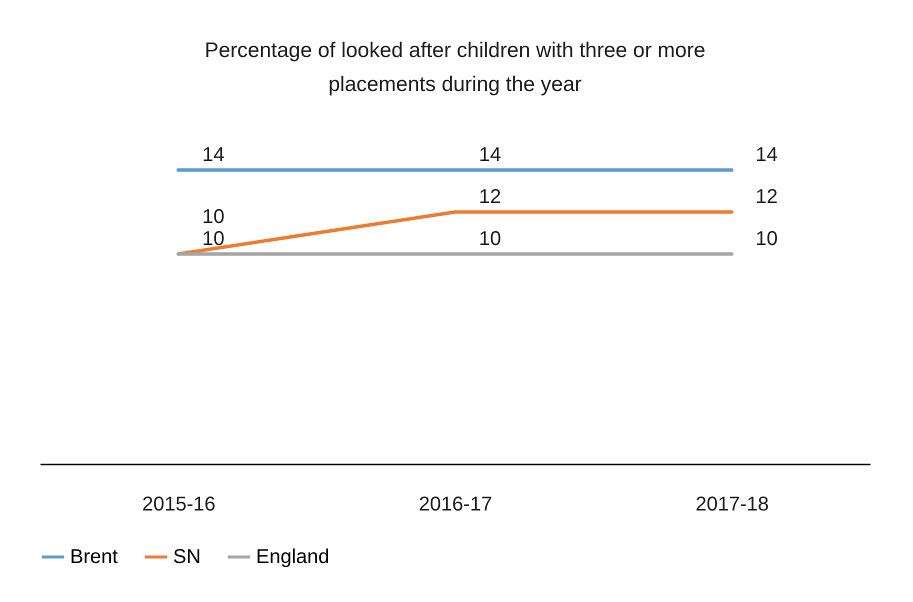 Image resolution: width=913 pixels, height=602 pixels. Describe the element at coordinates (455, 505) in the screenshot. I see `x-tick-label: 2016-17` at that location.